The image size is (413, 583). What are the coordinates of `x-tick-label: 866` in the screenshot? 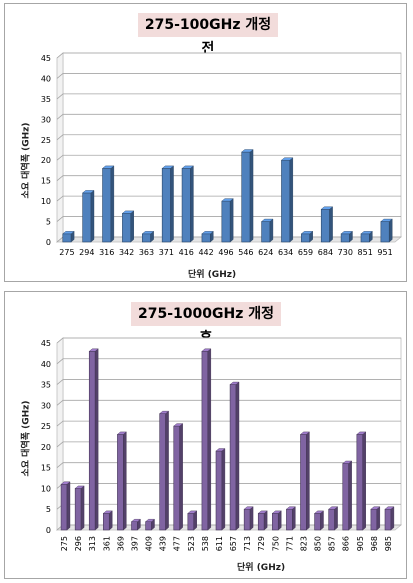 It's located at (346, 543).